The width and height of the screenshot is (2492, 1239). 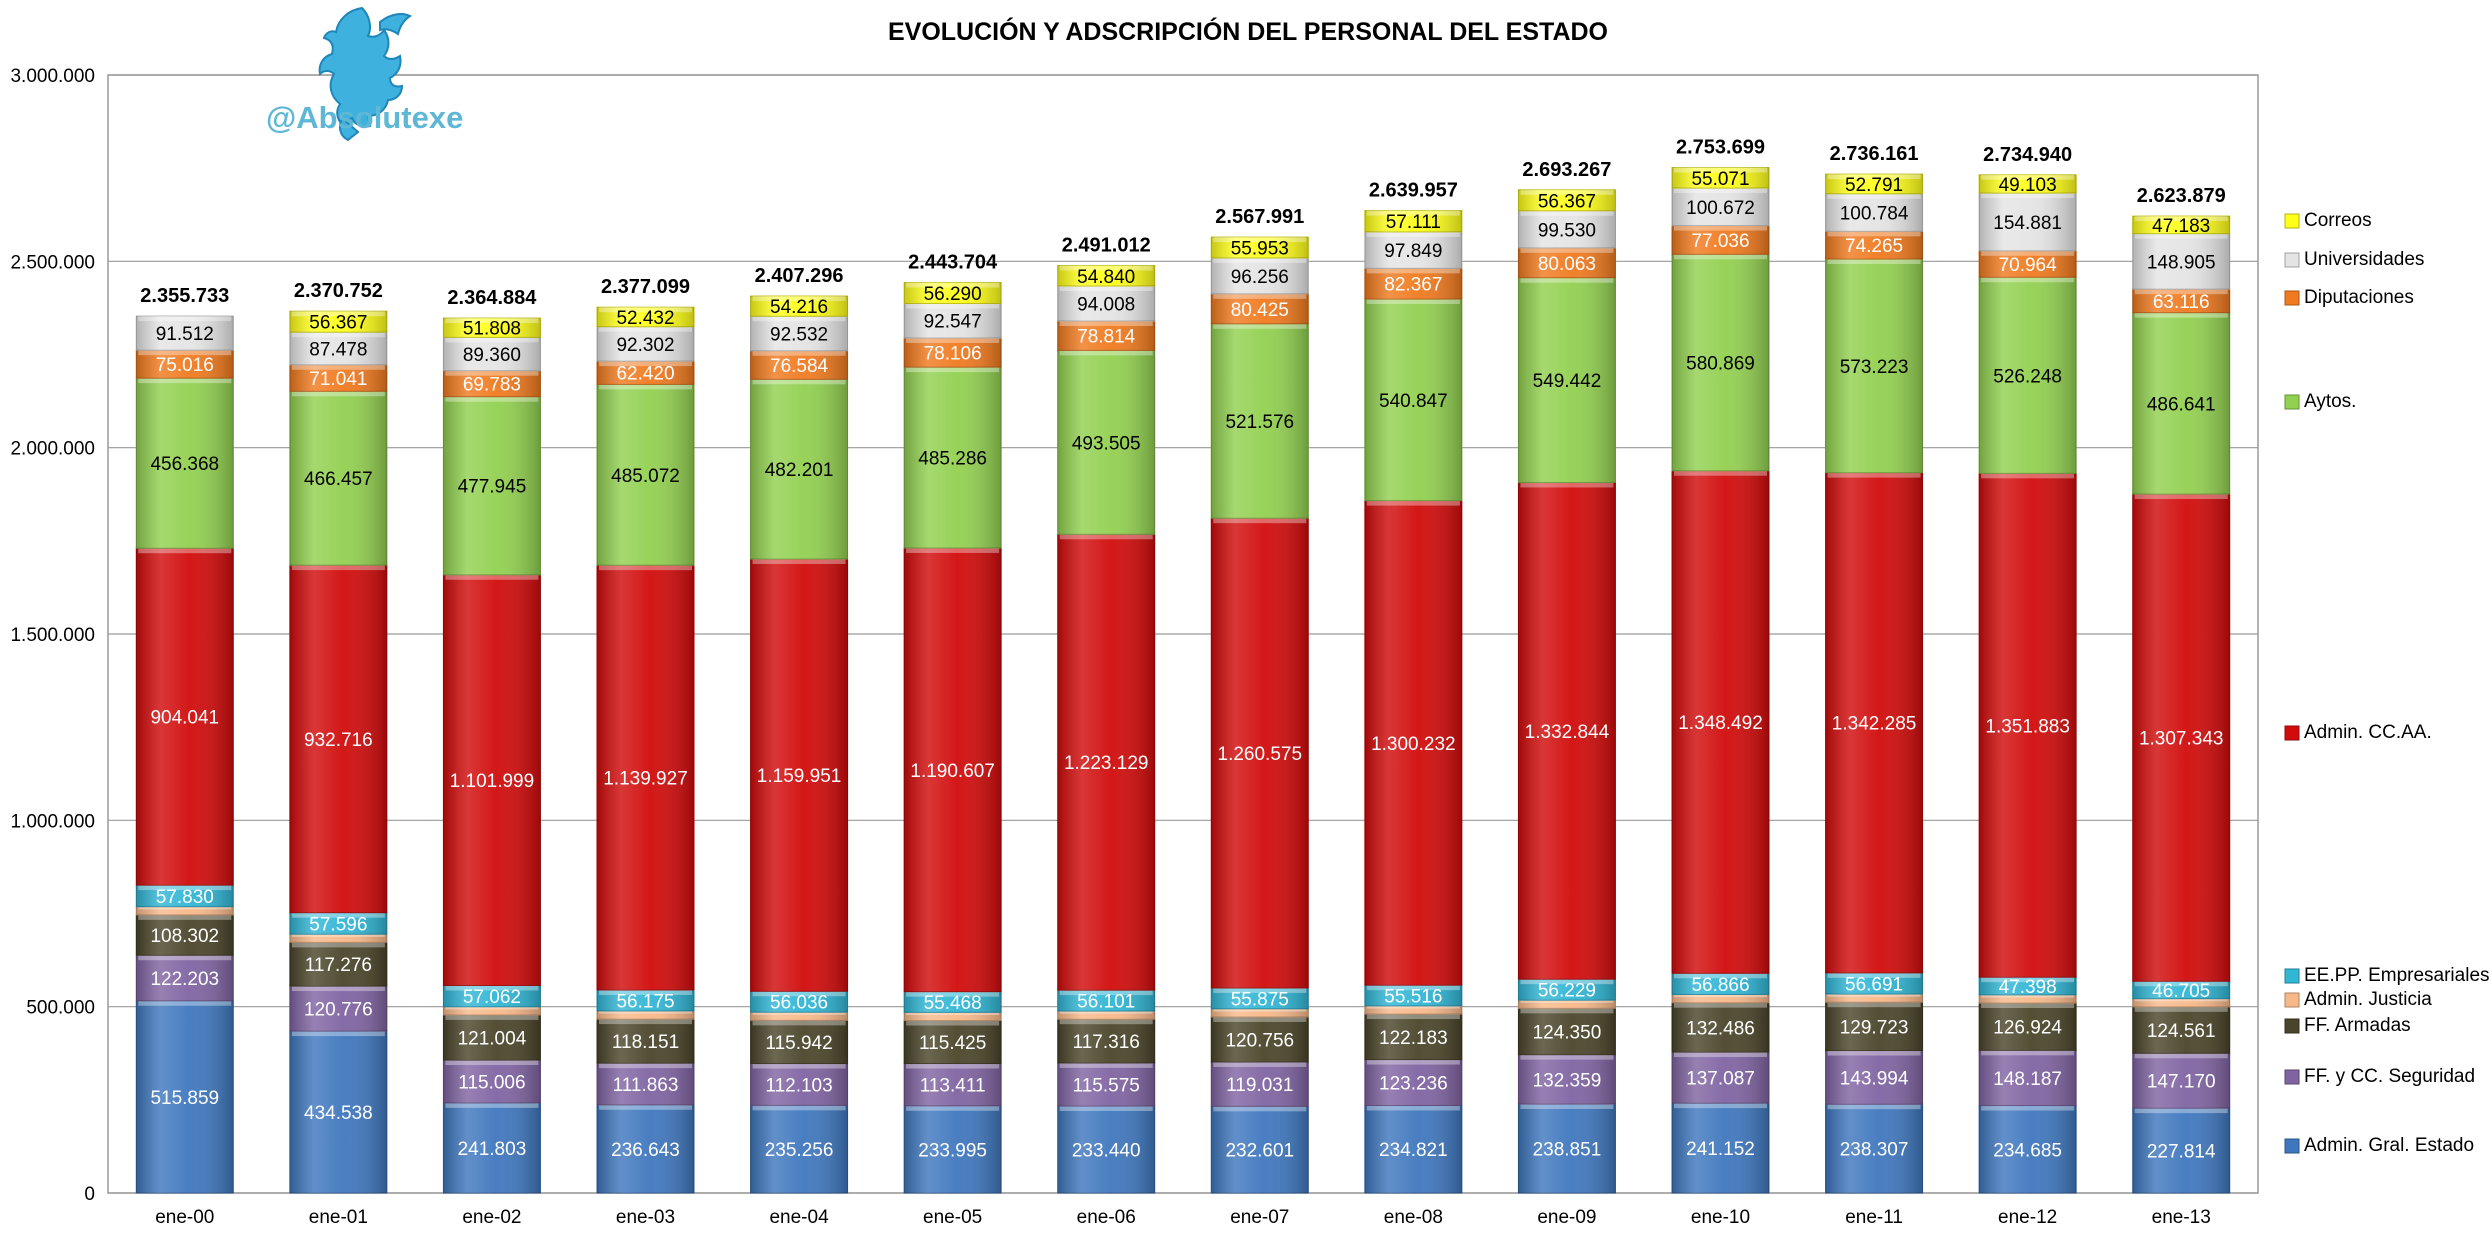 I want to click on data-label: 238.307, so click(x=1874, y=1150).